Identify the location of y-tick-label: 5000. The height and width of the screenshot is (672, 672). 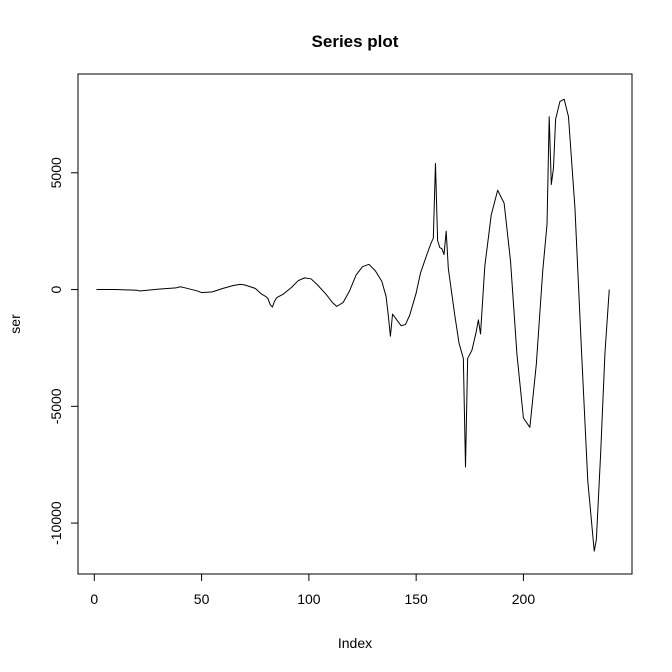
(56, 172).